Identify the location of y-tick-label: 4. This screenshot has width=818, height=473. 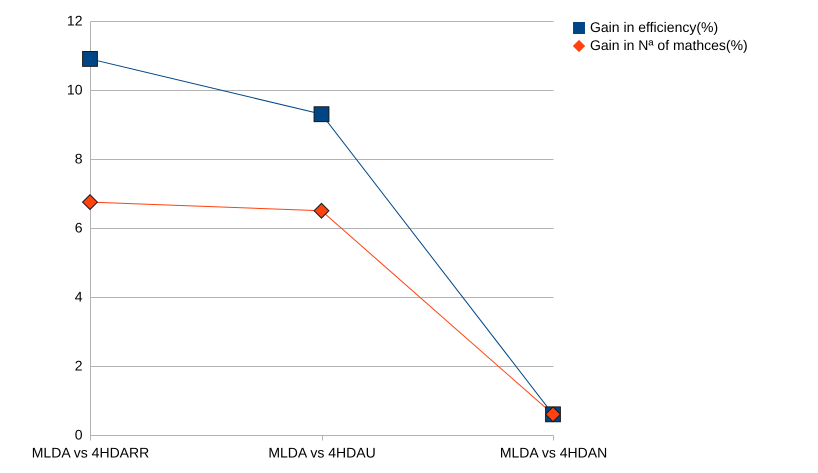
(78, 296).